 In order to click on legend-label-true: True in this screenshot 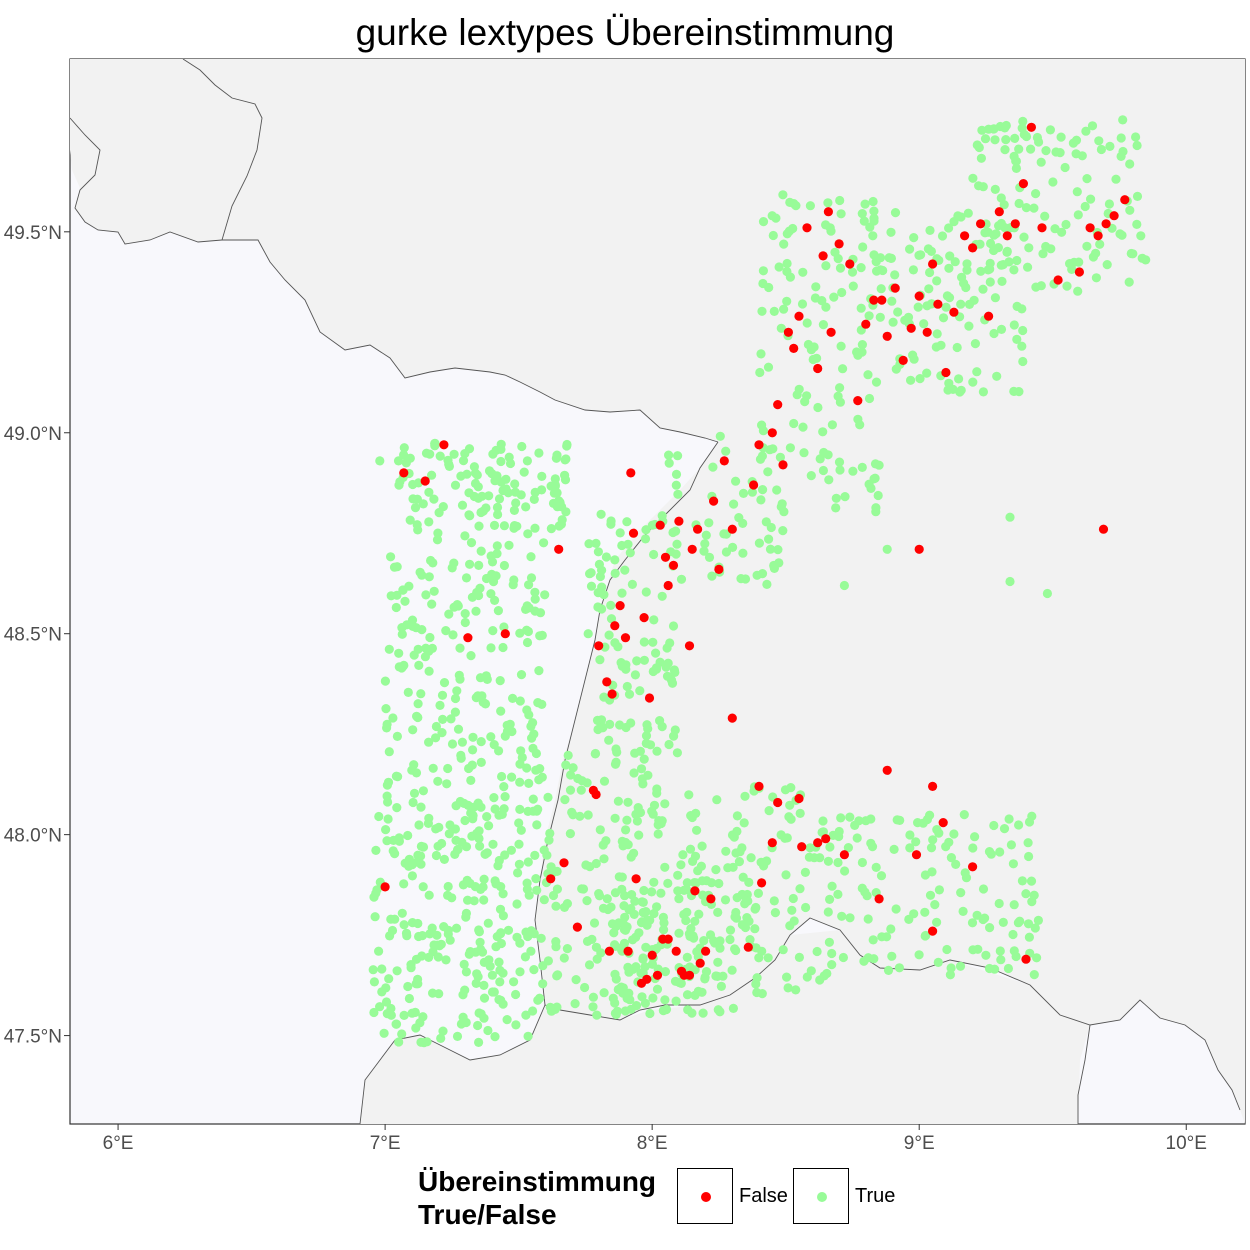, I will do `click(875, 1196)`.